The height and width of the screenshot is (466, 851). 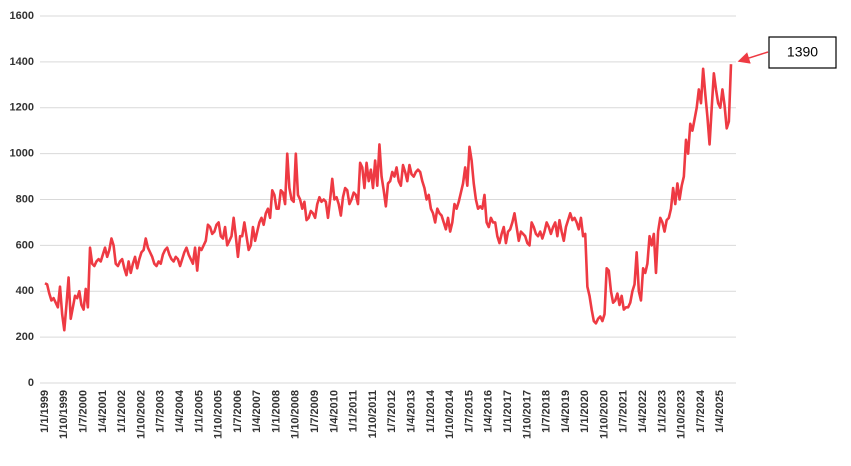 I want to click on x-tick-label: 1/10/2002, so click(x=141, y=414).